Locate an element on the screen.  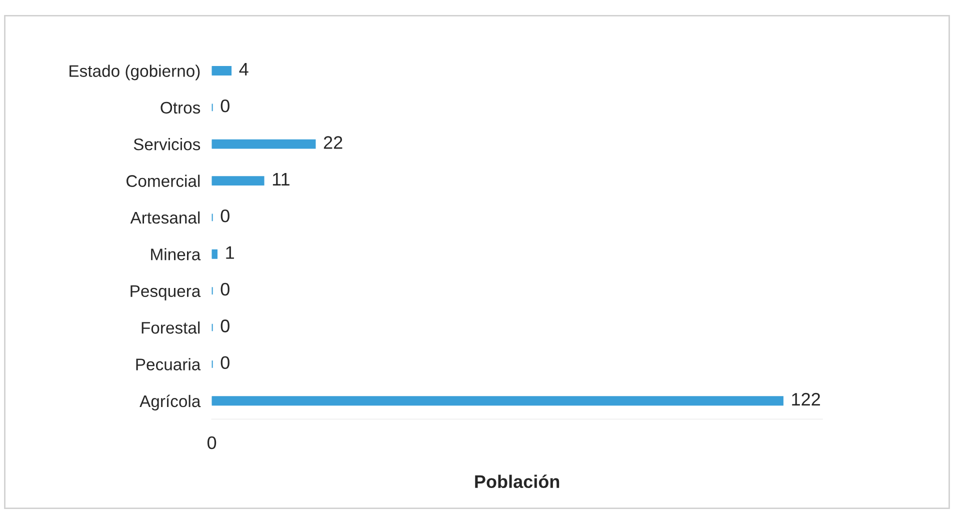
text: 0 is located at coordinates (211, 443).